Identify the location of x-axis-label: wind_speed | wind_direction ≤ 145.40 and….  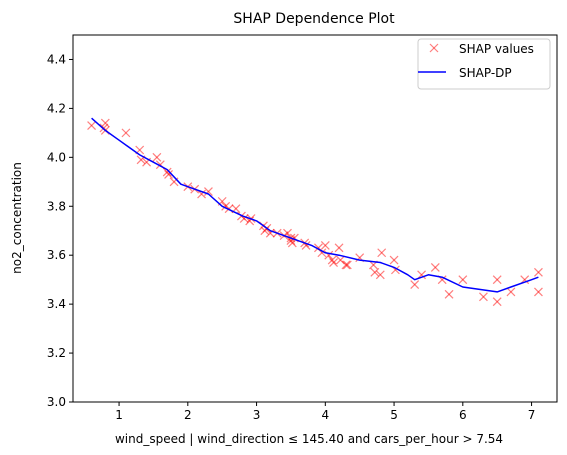
(309, 439).